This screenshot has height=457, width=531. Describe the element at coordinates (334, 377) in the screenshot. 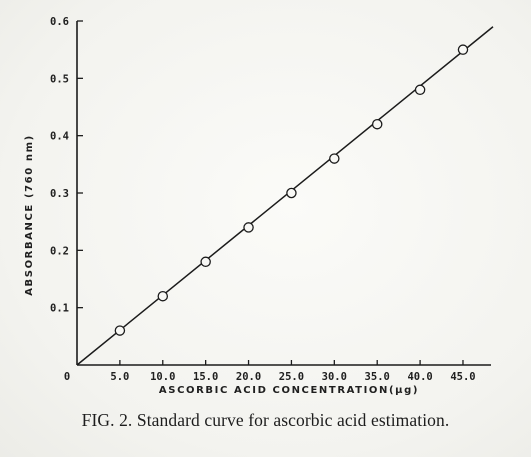

I see `x-tick-label: 30.0` at that location.